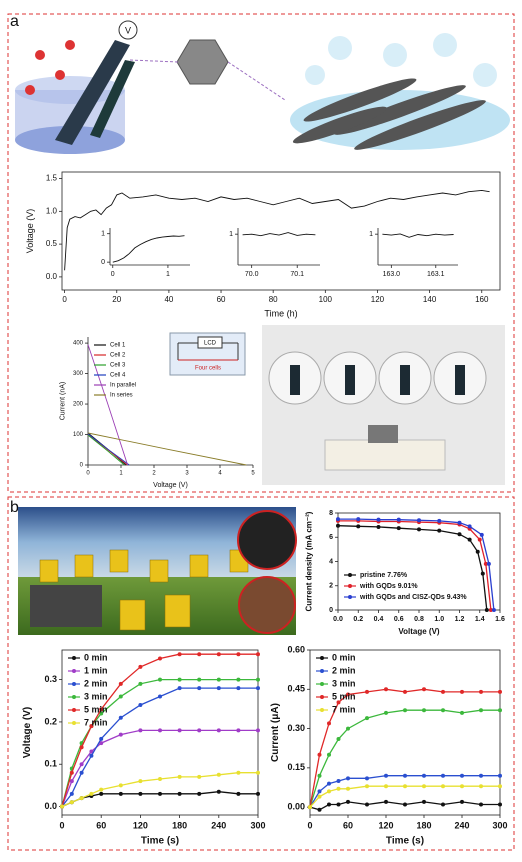 This screenshot has width=522, height=862. I want to click on x-tick-label: 0.6, so click(399, 619).